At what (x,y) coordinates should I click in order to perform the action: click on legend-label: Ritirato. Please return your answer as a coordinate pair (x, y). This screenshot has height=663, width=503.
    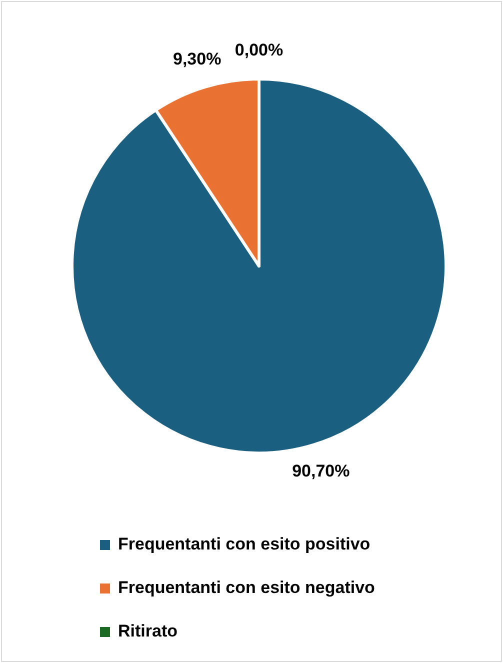
    Looking at the image, I should click on (148, 630).